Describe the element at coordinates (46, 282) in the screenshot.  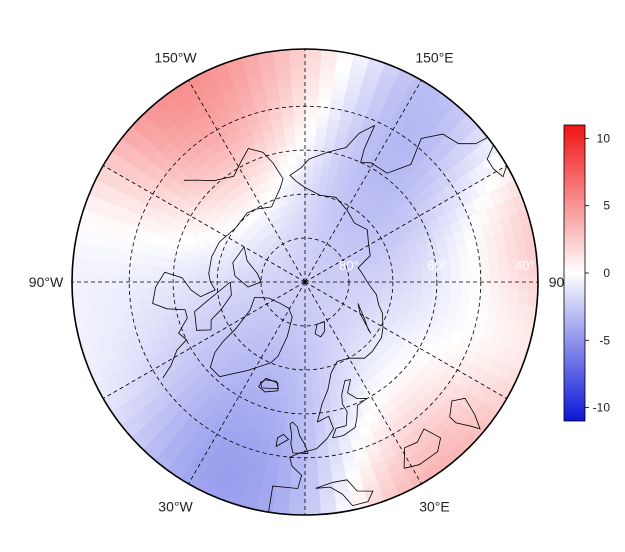
I see `longitude-label: 90°W` at that location.